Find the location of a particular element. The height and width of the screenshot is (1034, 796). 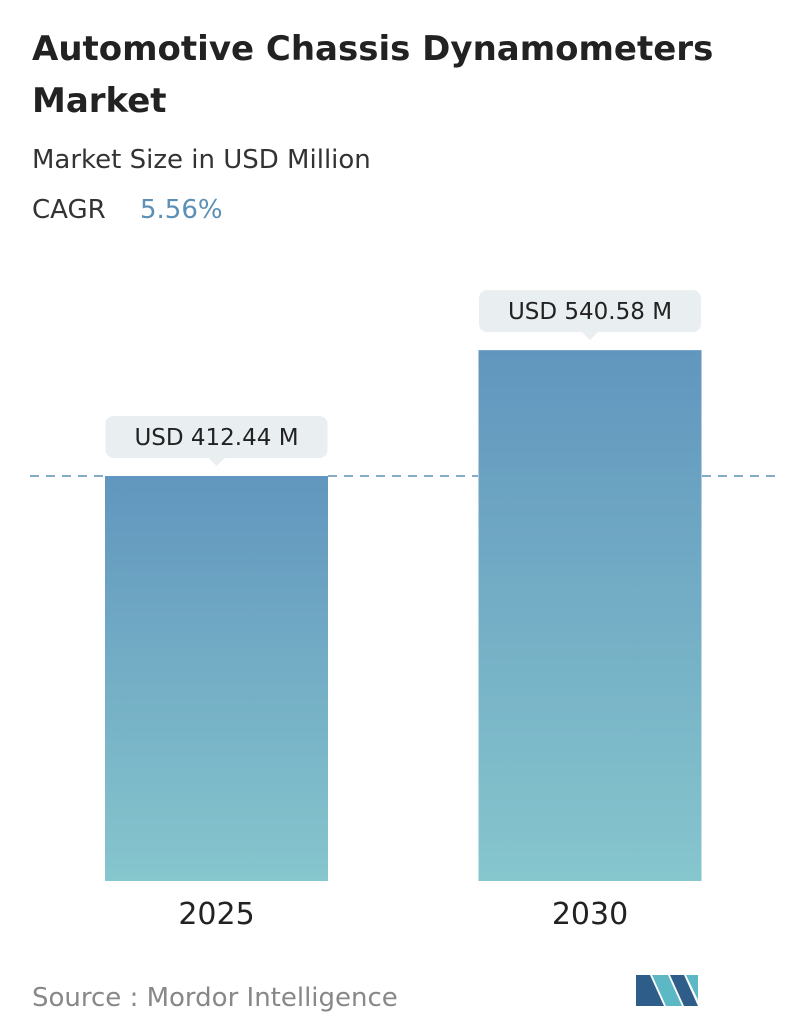

logo is located at coordinates (667, 990).